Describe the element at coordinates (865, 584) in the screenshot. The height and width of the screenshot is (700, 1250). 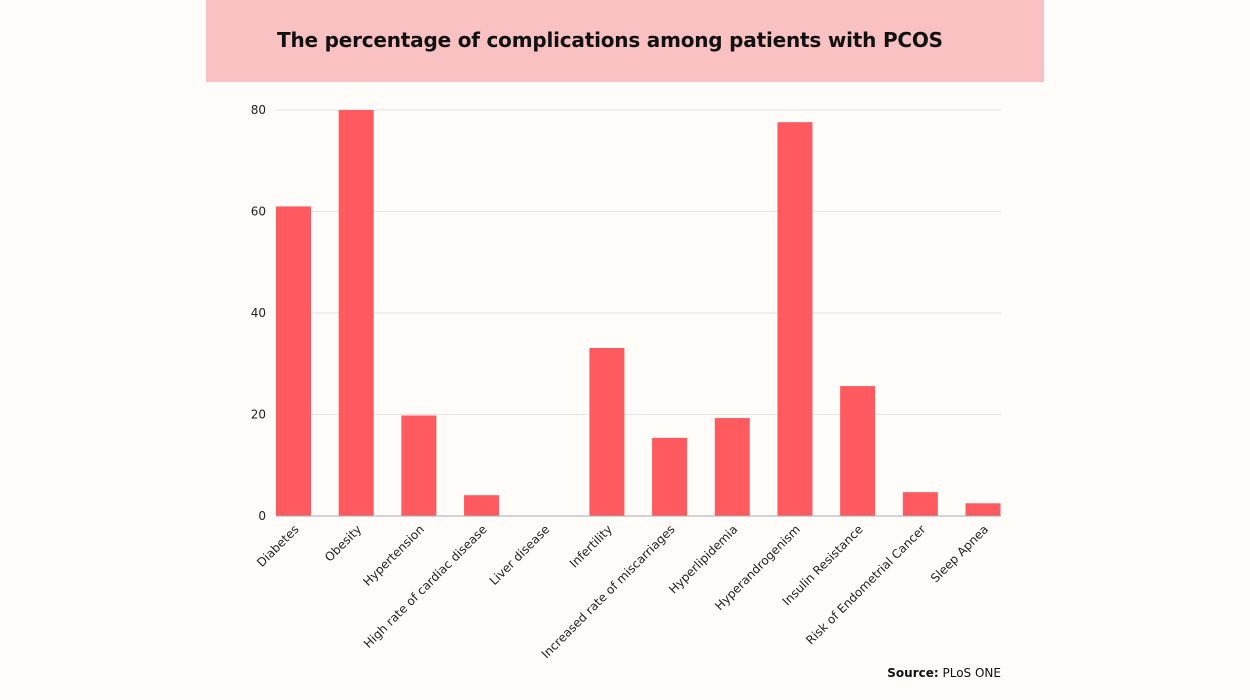
I see `x-tick-label: Risk of Endometrial Cancer` at that location.